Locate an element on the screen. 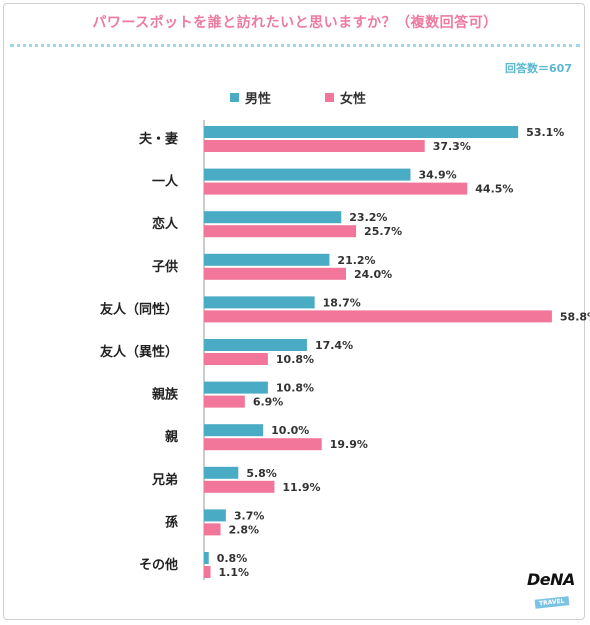  legend-swatch-female is located at coordinates (330, 97).